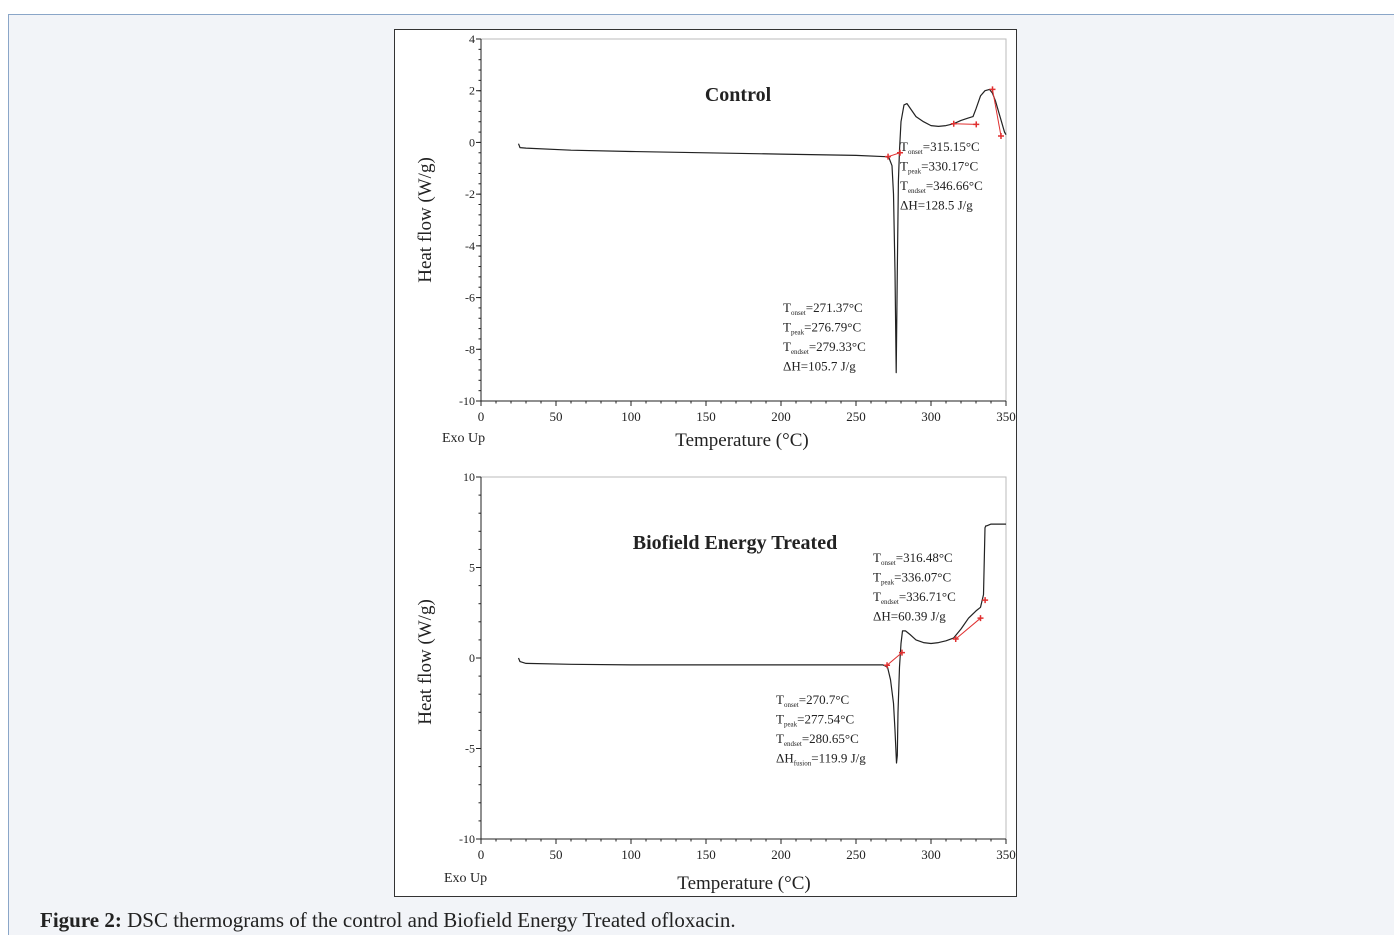 The height and width of the screenshot is (935, 1394). Describe the element at coordinates (927, 596) in the screenshot. I see `annotation-value: =336.71°C` at that location.